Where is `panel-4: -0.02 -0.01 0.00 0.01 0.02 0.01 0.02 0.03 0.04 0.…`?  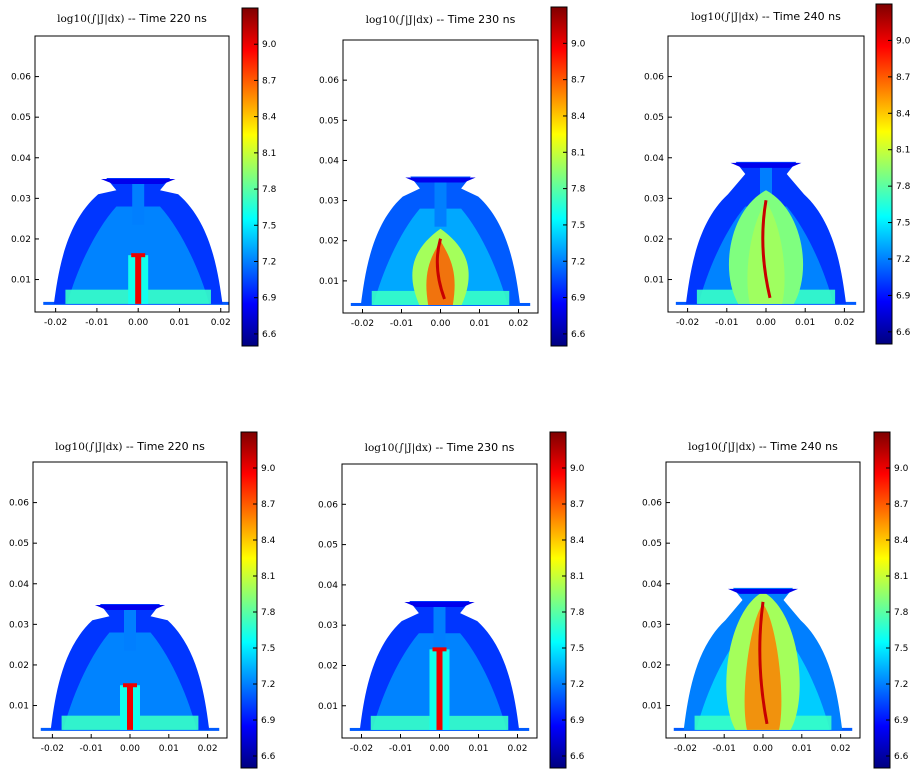 panel-4: -0.02 -0.01 0.00 0.01 0.02 0.01 0.02 0.03 0.04 0.… is located at coordinates (142, 600).